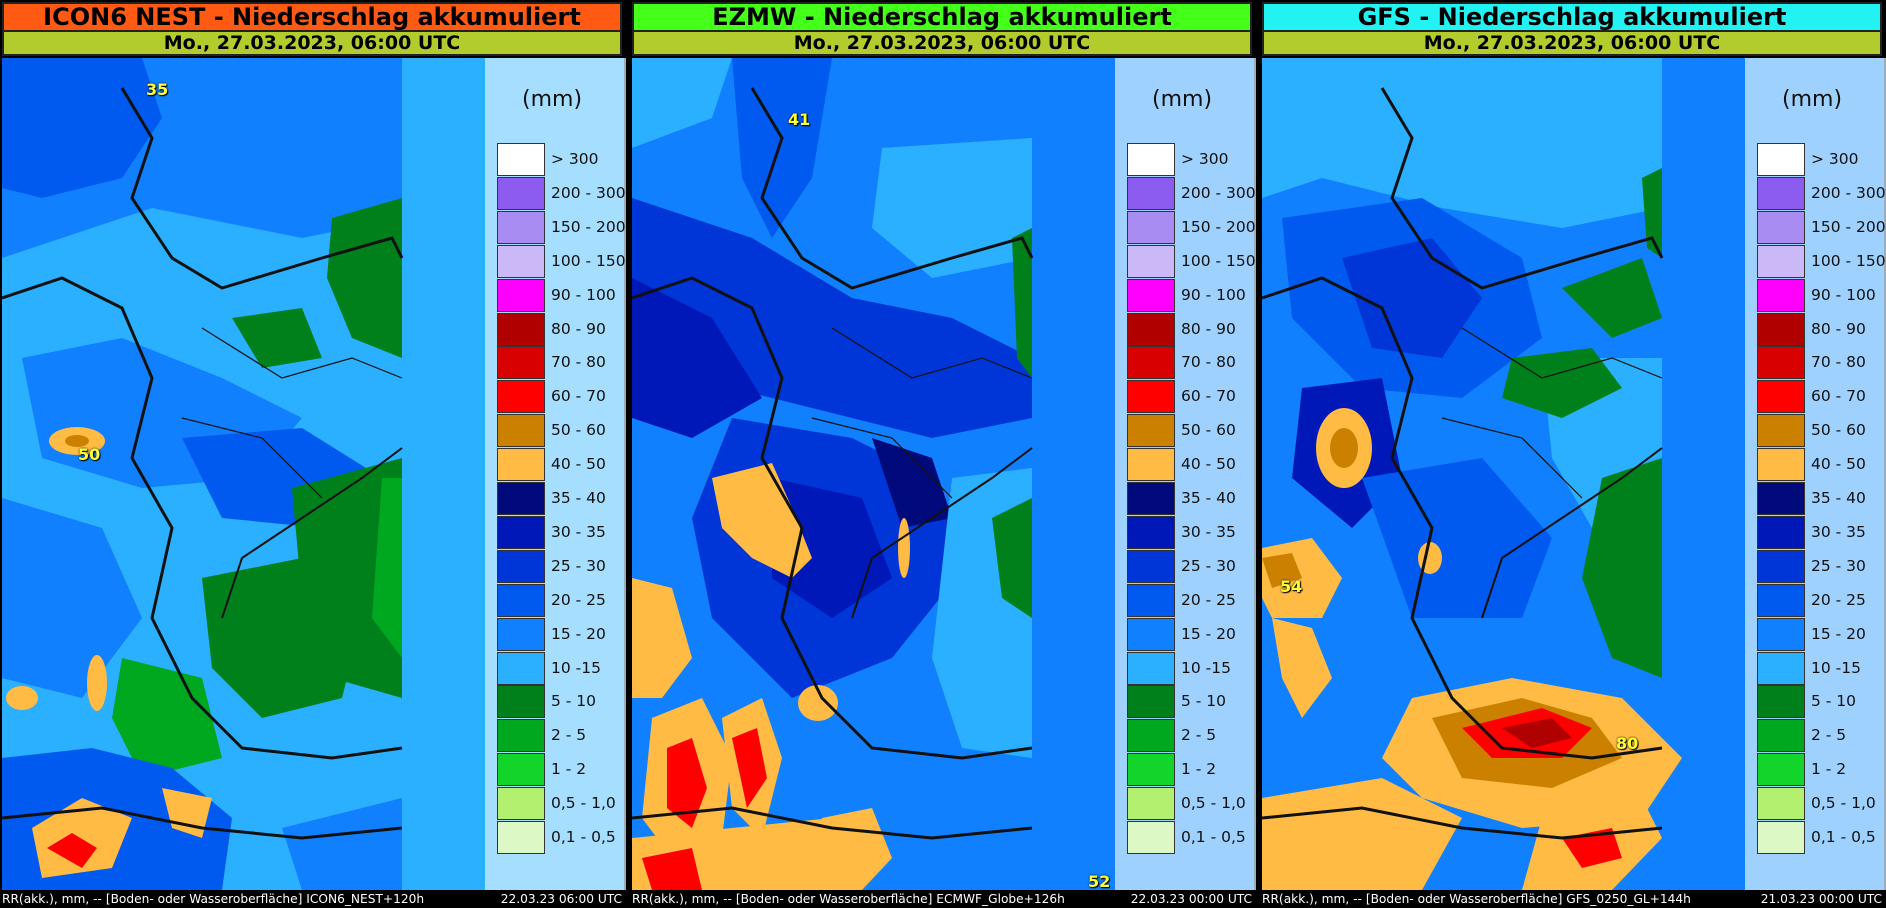 This screenshot has height=908, width=1886. Describe the element at coordinates (157, 89) in the screenshot. I see `peak-label: 35` at that location.